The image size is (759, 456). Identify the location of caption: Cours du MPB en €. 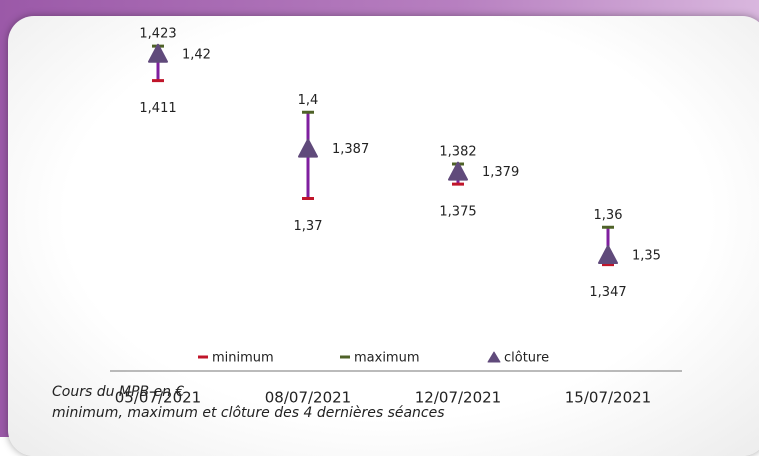
(118, 392).